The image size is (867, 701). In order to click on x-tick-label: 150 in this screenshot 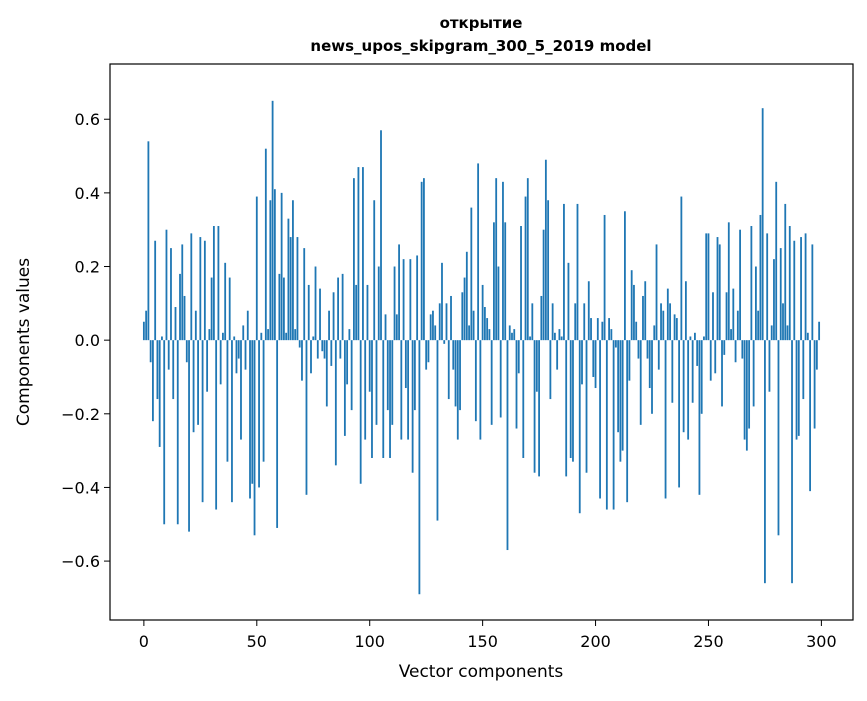, I will do `click(482, 641)`.